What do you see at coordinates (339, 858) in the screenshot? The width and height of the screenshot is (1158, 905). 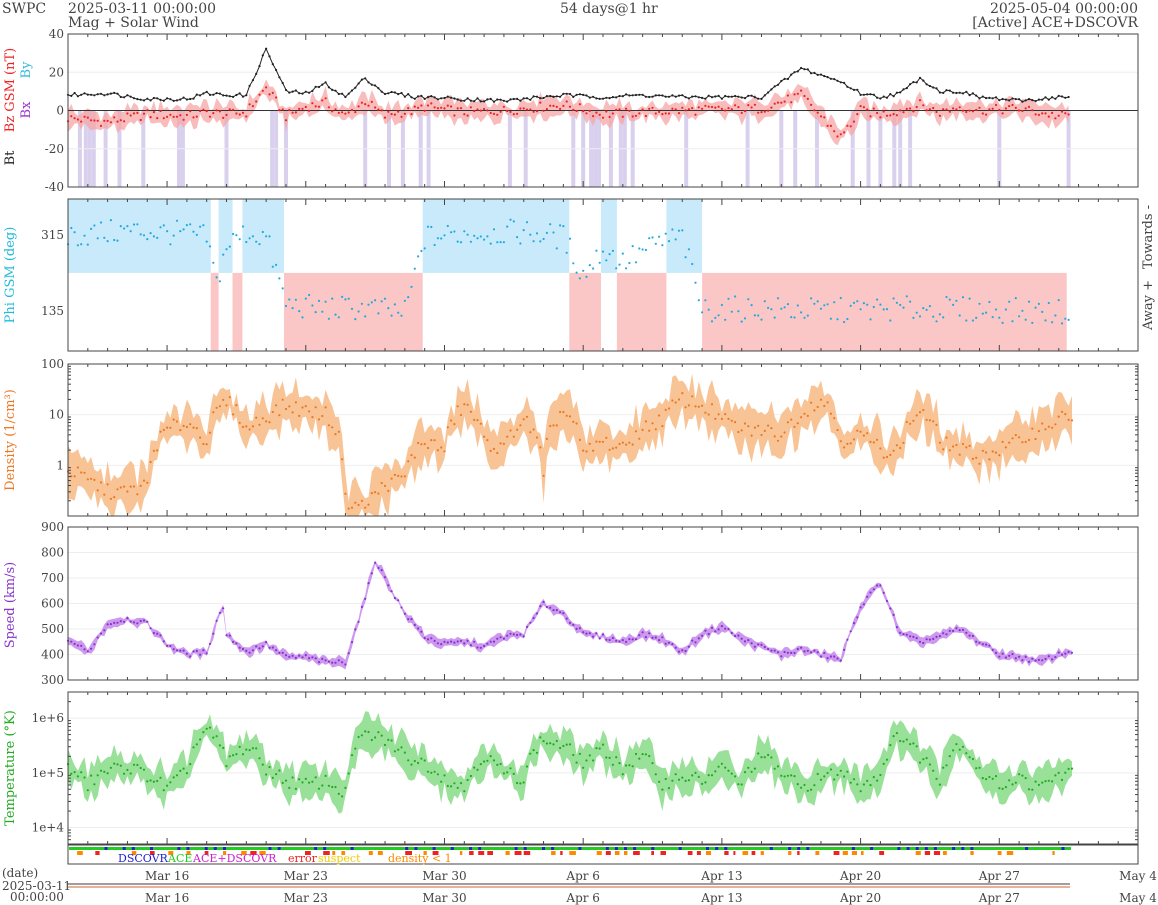 I see `status-legend-label: suspect` at bounding box center [339, 858].